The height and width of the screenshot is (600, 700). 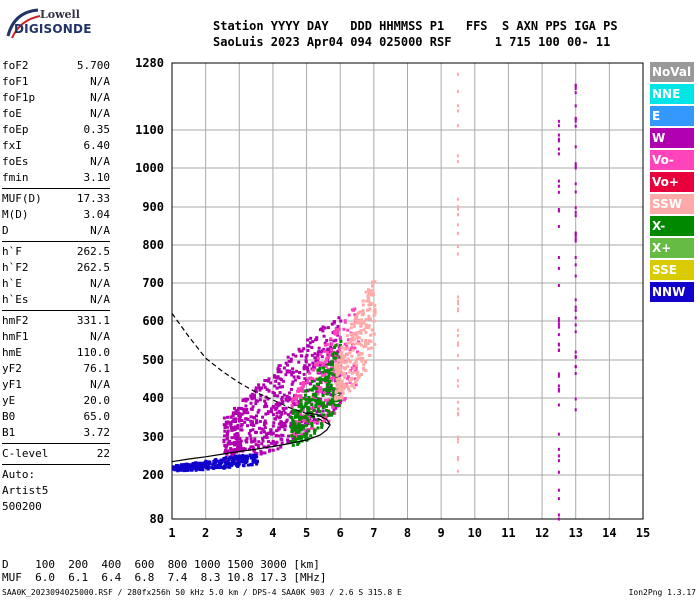 I want to click on param-row: h`Es N/A, so click(x=56, y=300).